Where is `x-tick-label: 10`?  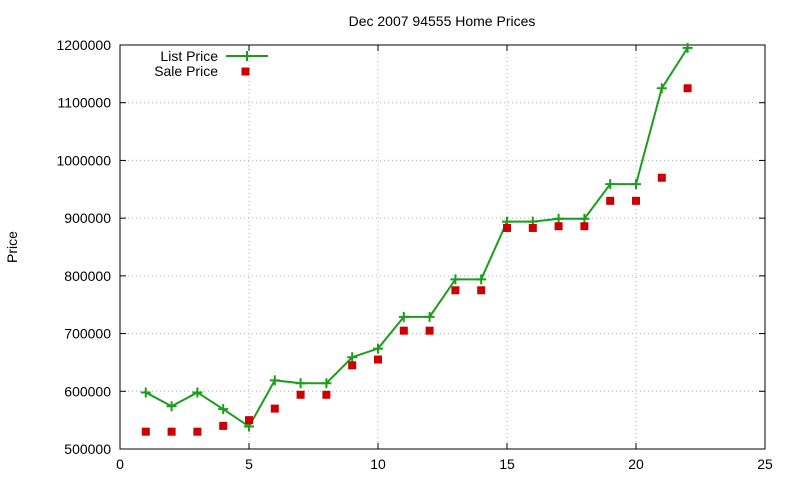
x-tick-label: 10 is located at coordinates (378, 464).